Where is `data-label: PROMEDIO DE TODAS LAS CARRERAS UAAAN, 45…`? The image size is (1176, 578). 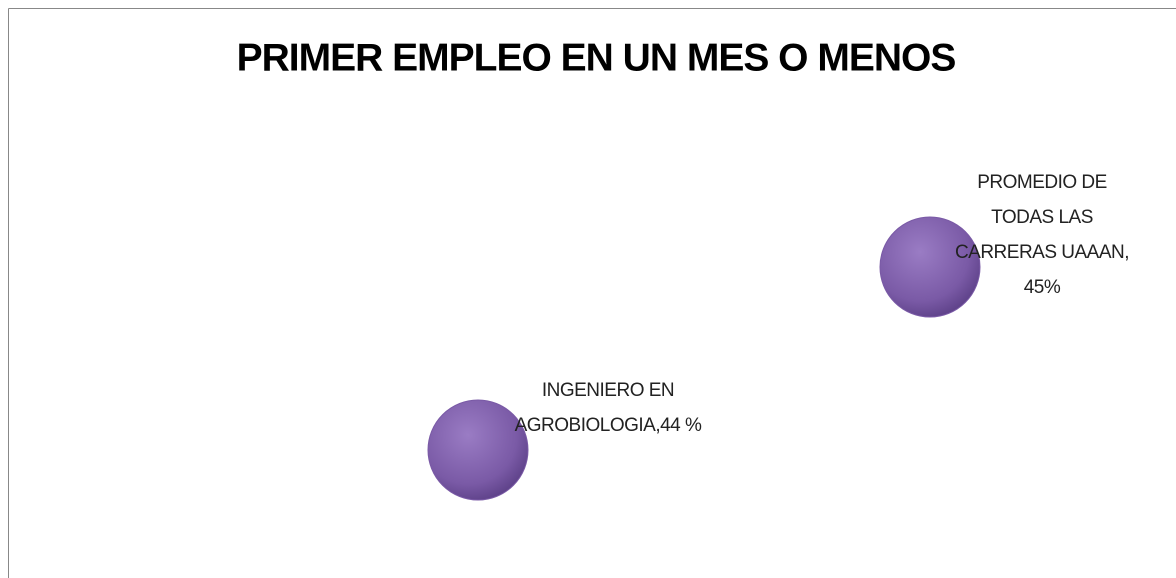 data-label: PROMEDIO DE TODAS LAS CARRERAS UAAAN, 45… is located at coordinates (1042, 235).